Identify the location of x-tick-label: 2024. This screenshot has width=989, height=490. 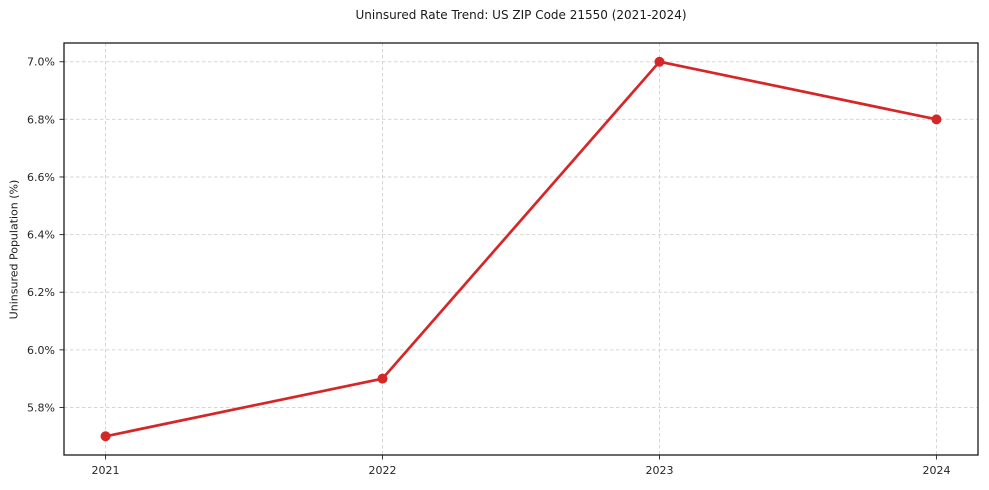
(936, 470).